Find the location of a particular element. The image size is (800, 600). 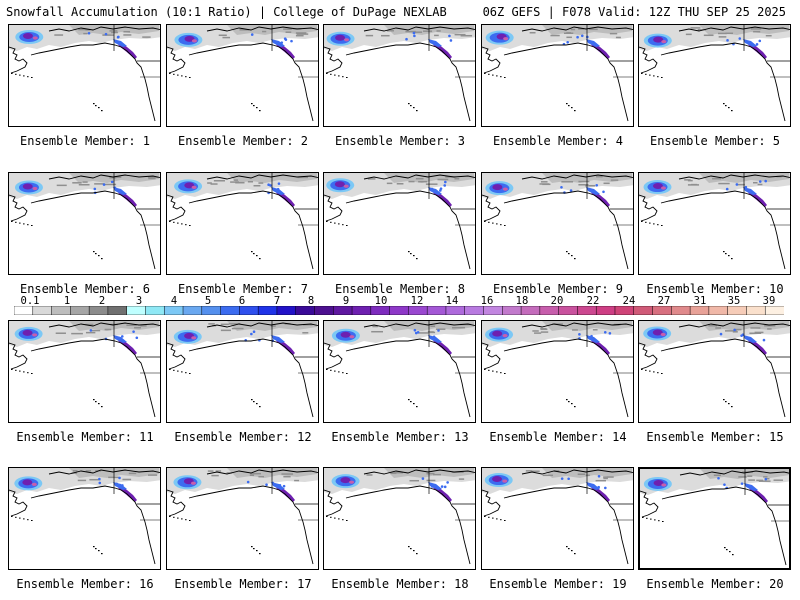

colorbar-tick-label: 7 is located at coordinates (277, 301).